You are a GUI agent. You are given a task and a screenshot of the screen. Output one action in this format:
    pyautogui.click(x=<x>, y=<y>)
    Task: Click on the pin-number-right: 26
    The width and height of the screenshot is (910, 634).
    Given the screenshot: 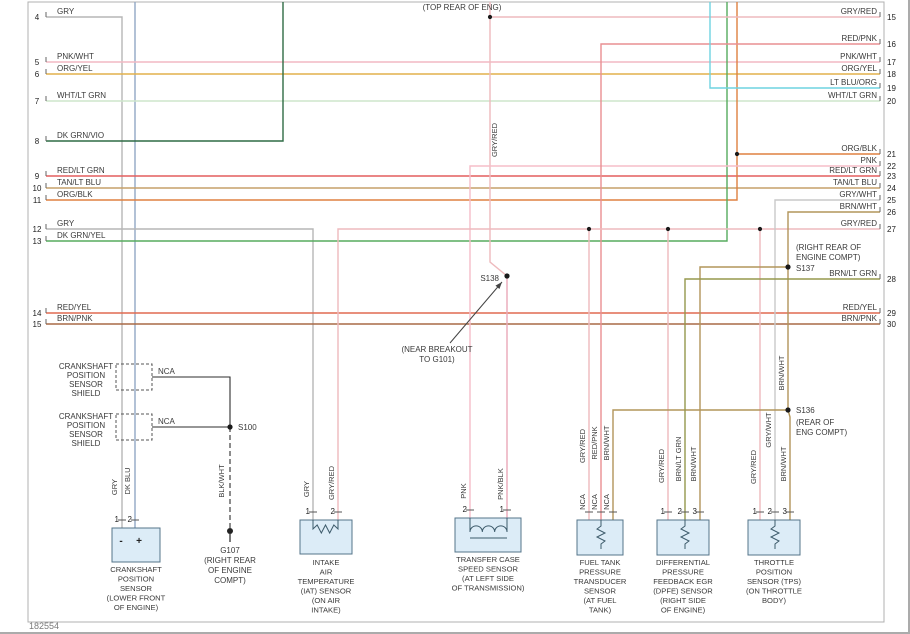 What is the action you would take?
    pyautogui.click(x=891, y=212)
    